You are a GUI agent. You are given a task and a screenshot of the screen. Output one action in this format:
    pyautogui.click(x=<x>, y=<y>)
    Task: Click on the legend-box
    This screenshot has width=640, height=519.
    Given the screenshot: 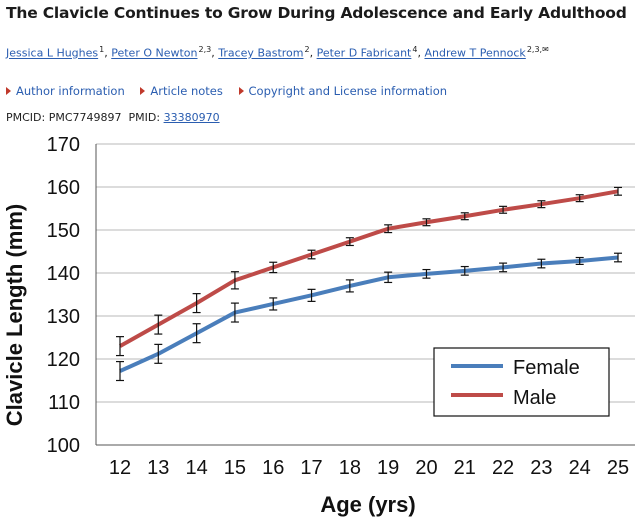 What is the action you would take?
    pyautogui.click(x=521, y=382)
    